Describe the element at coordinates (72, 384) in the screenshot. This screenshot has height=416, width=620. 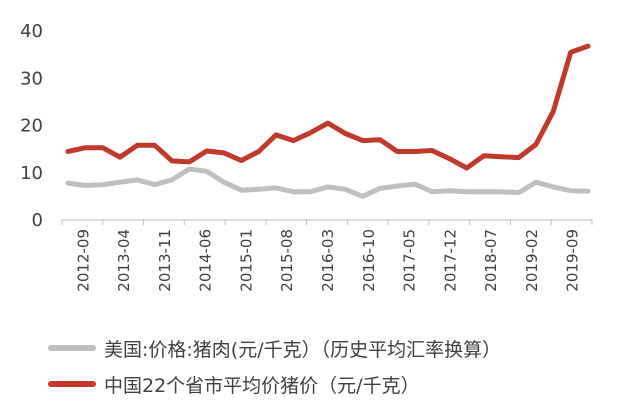
I see `legend-swatch-china-pork` at that location.